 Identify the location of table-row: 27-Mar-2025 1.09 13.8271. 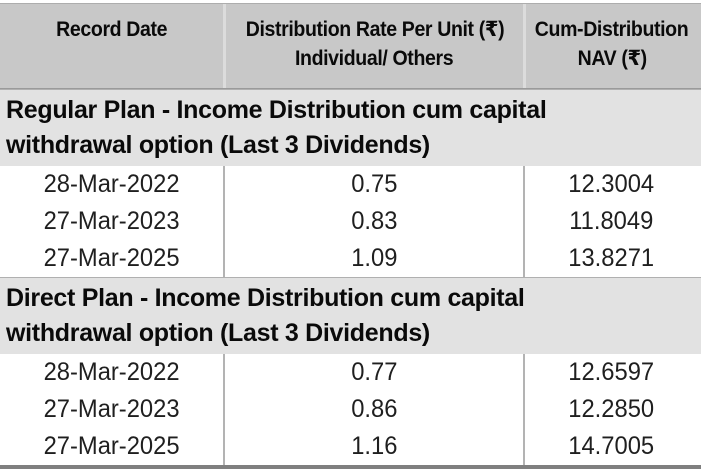
(350, 258).